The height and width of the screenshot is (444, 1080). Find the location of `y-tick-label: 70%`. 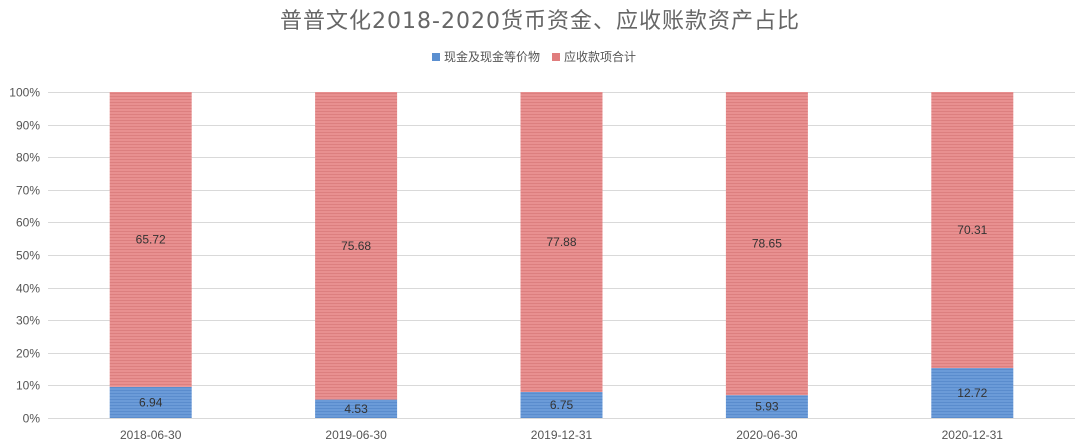

y-tick-label: 70% is located at coordinates (28, 191).